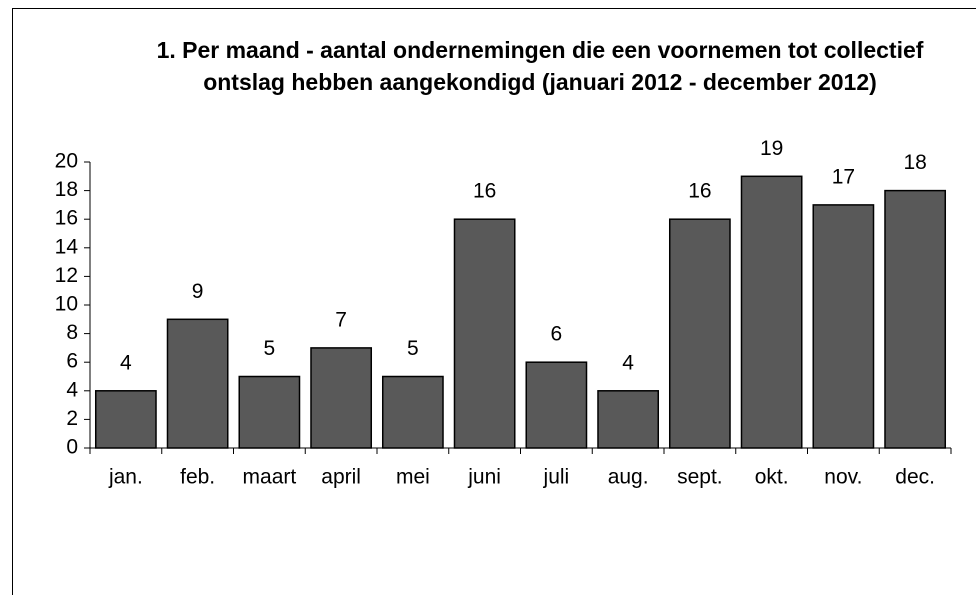 This screenshot has width=976, height=595. What do you see at coordinates (915, 477) in the screenshot?
I see `x-tick-label: dec.` at bounding box center [915, 477].